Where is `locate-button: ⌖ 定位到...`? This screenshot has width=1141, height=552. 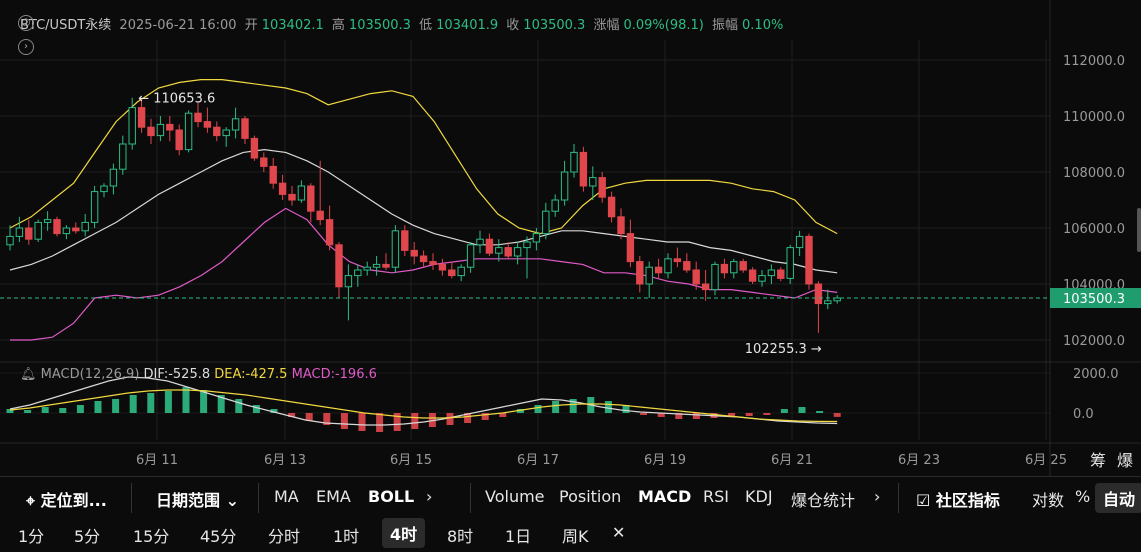
locate-button: ⌖ 定位到... is located at coordinates (66, 500).